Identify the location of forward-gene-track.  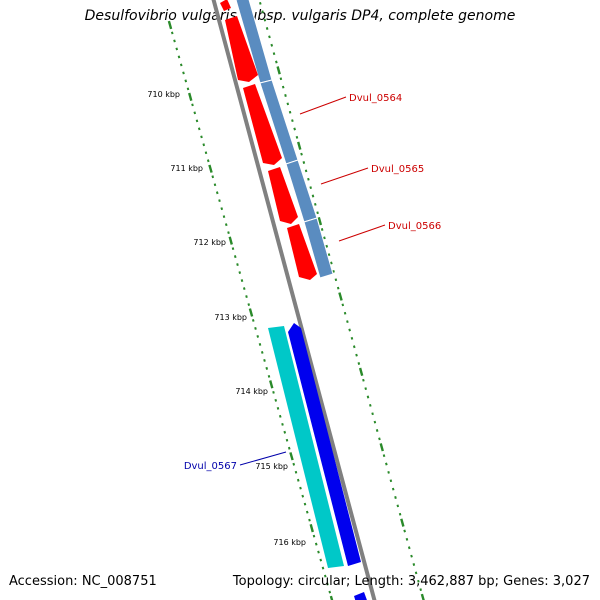
(284, 139).